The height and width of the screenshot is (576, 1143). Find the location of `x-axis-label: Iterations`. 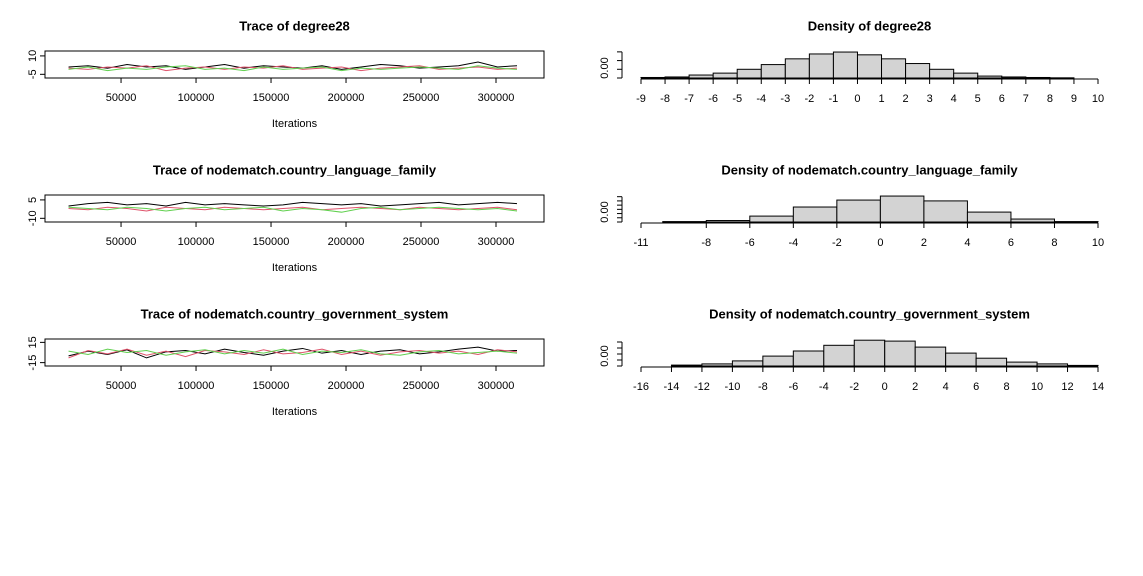

x-axis-label: Iterations is located at coordinates (295, 124).